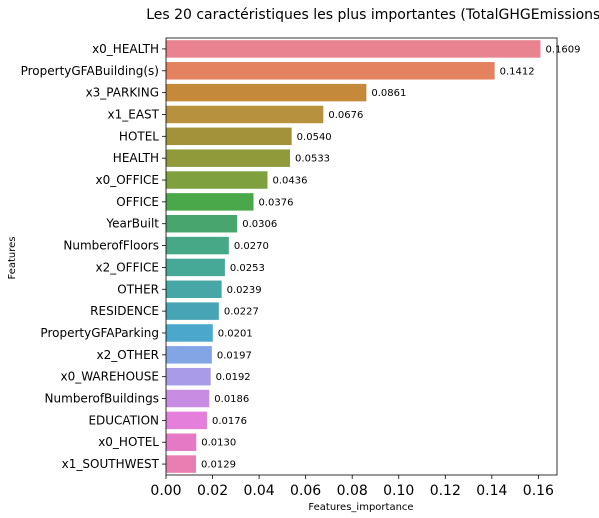 This screenshot has height=518, width=599. I want to click on data-label: 0.0192, so click(233, 377).